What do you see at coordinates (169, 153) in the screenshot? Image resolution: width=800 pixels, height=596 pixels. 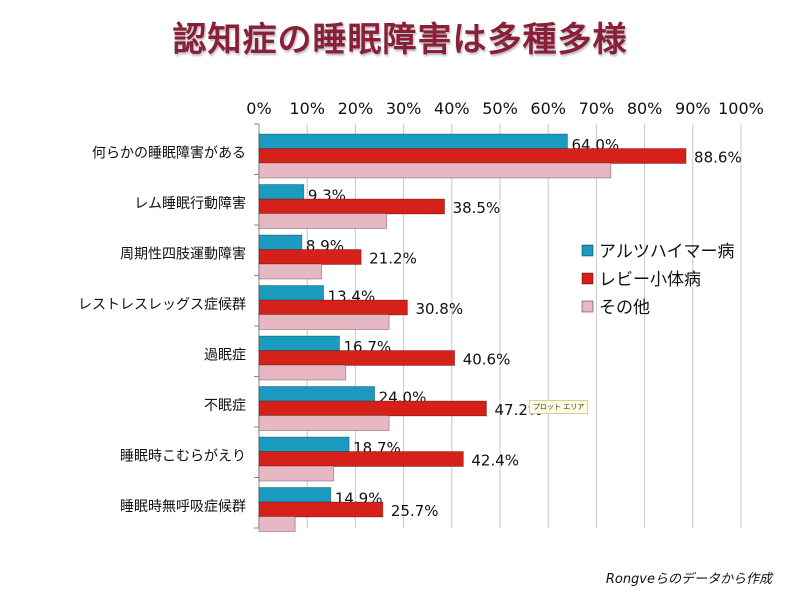 I see `category-label: 何らかの睡眠障害がある` at bounding box center [169, 153].